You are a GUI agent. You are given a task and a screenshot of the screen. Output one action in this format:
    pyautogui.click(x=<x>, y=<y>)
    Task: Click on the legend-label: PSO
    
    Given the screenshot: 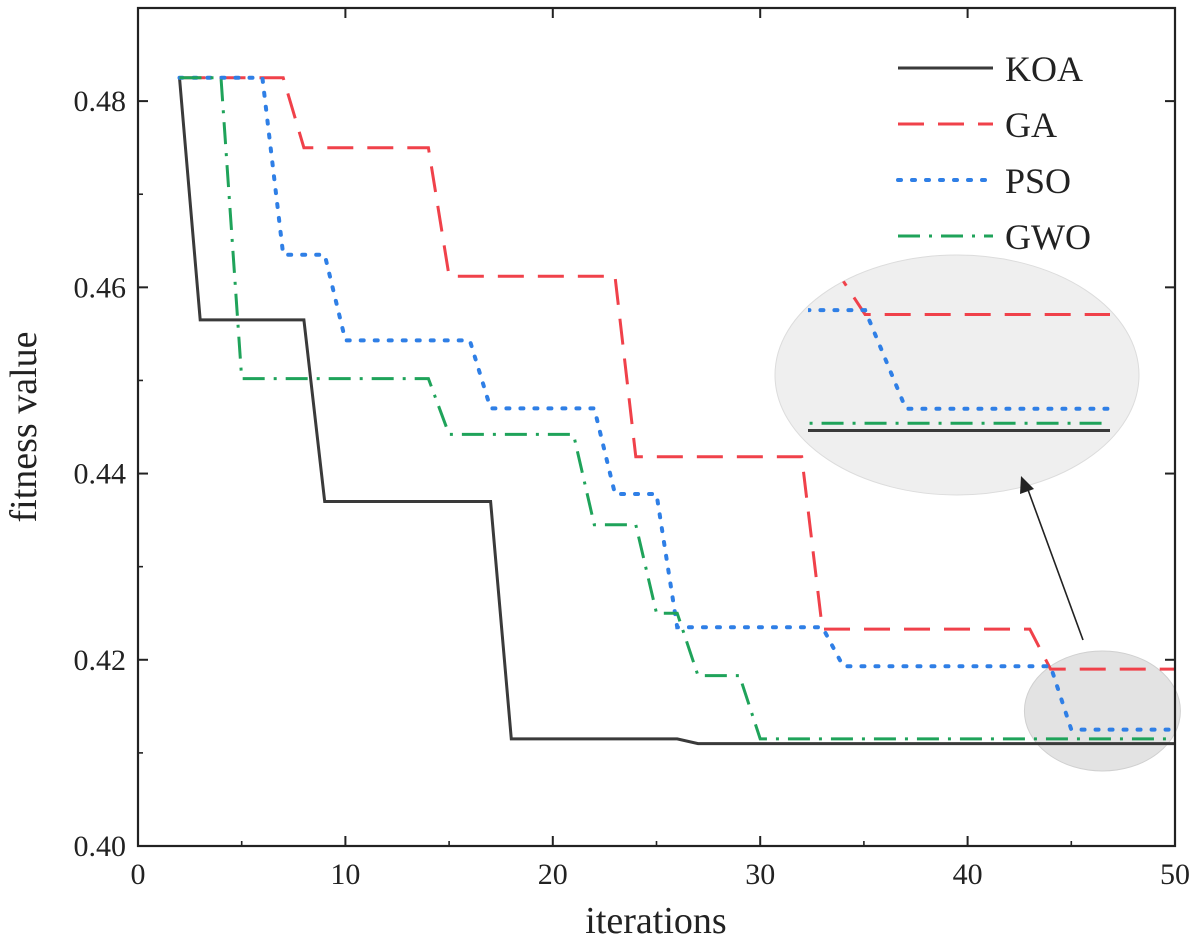 What is the action you would take?
    pyautogui.click(x=1038, y=181)
    